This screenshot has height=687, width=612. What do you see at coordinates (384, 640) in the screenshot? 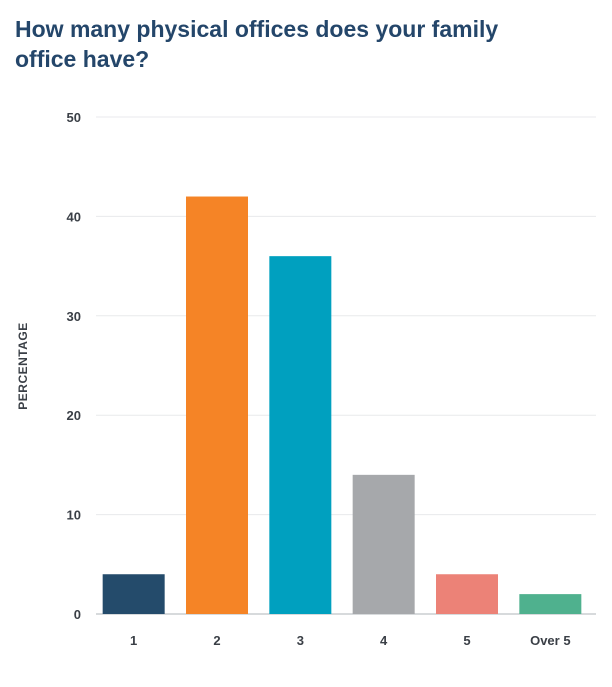
I see `x-tick-label: 4` at bounding box center [384, 640].